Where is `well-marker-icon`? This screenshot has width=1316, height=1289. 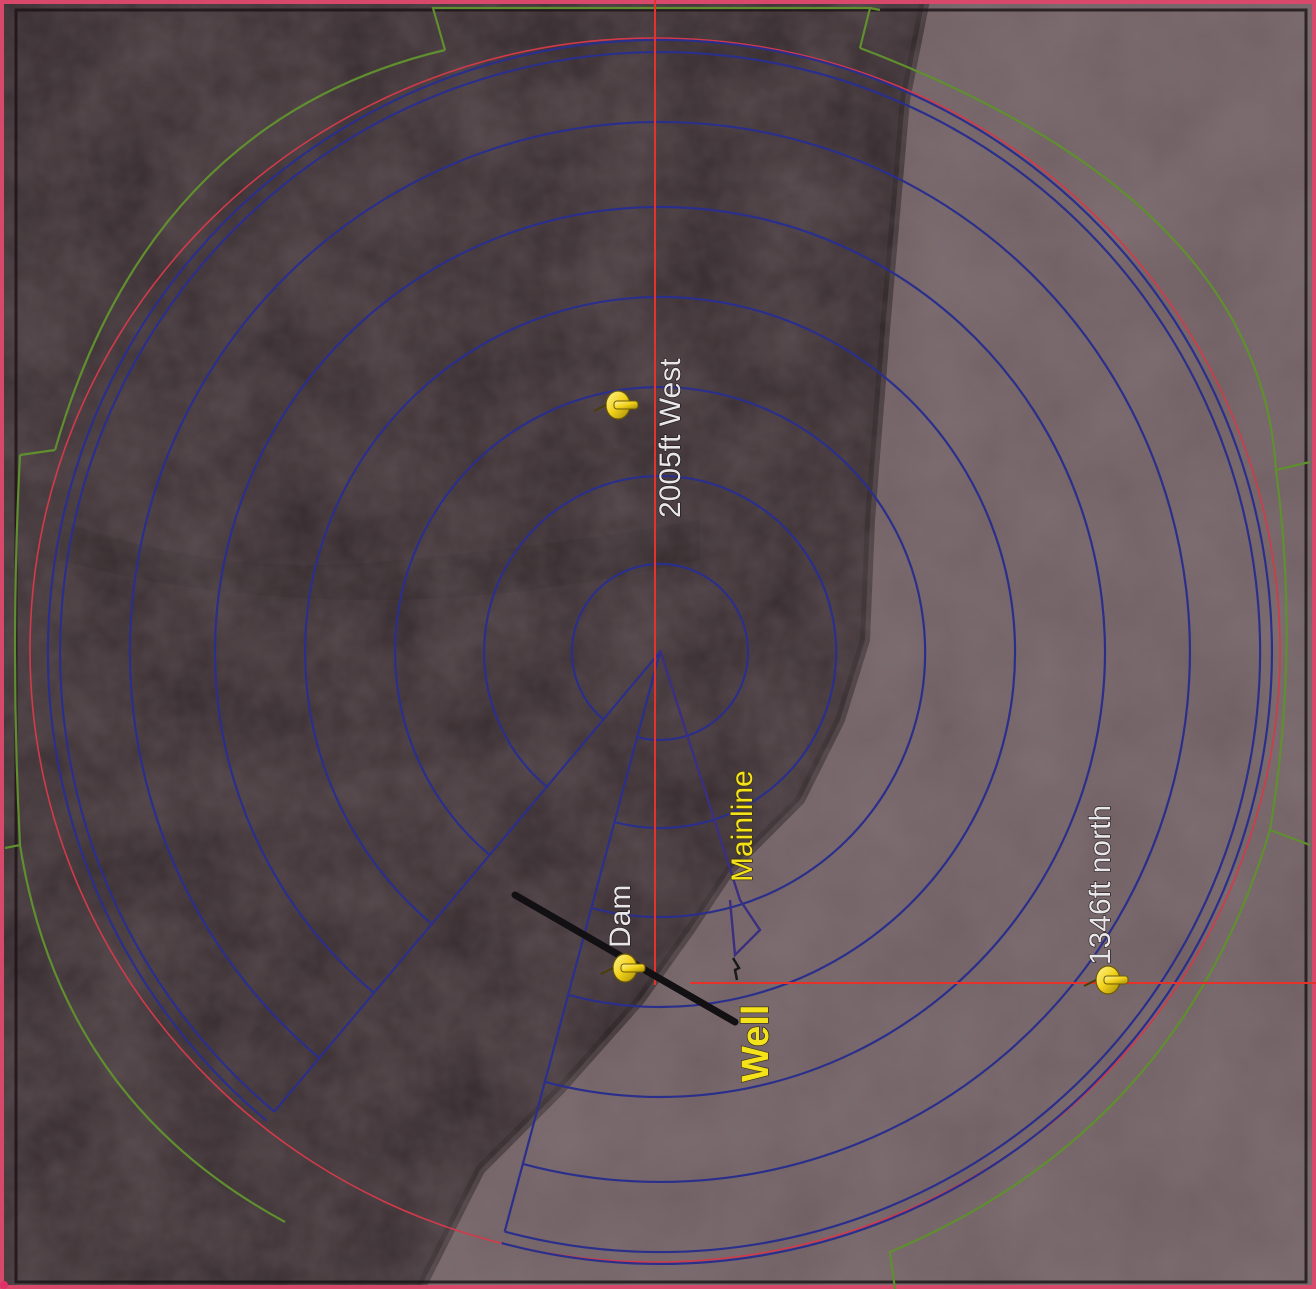 well-marker-icon is located at coordinates (736, 969).